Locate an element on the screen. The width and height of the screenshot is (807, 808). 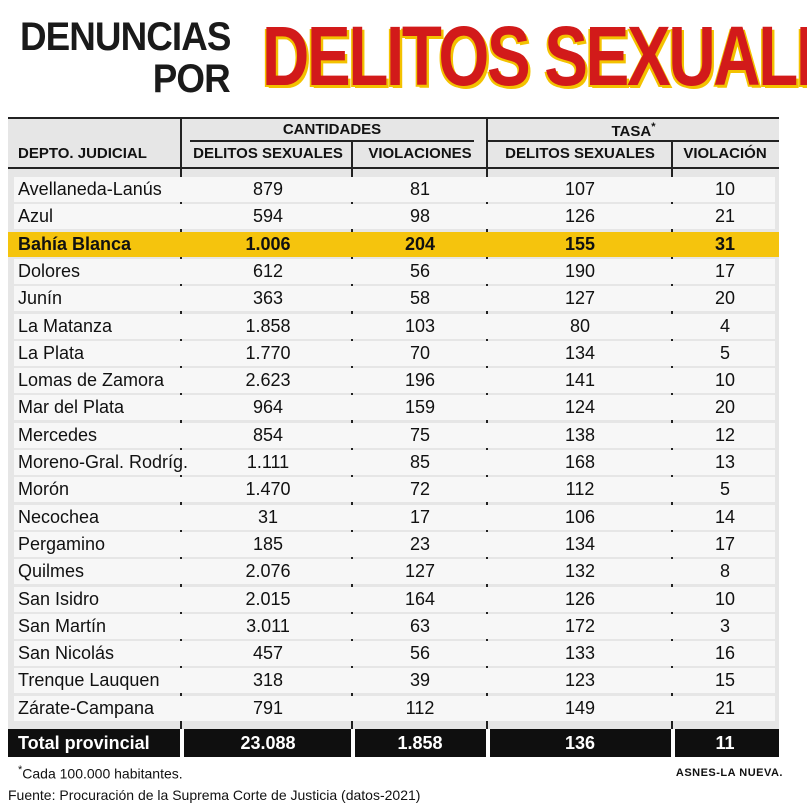
violacion-tasa: 31 is located at coordinates (725, 243).